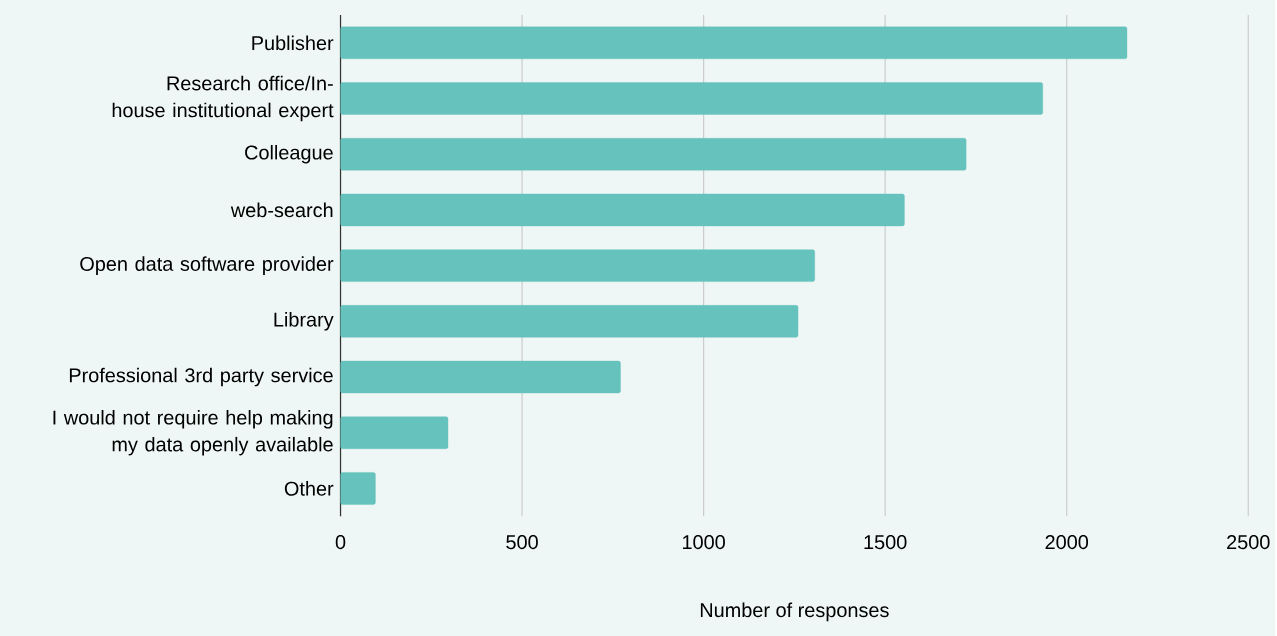  What do you see at coordinates (223, 98) in the screenshot?
I see `y-tick-label: Research office/In-house institutional expert` at bounding box center [223, 98].